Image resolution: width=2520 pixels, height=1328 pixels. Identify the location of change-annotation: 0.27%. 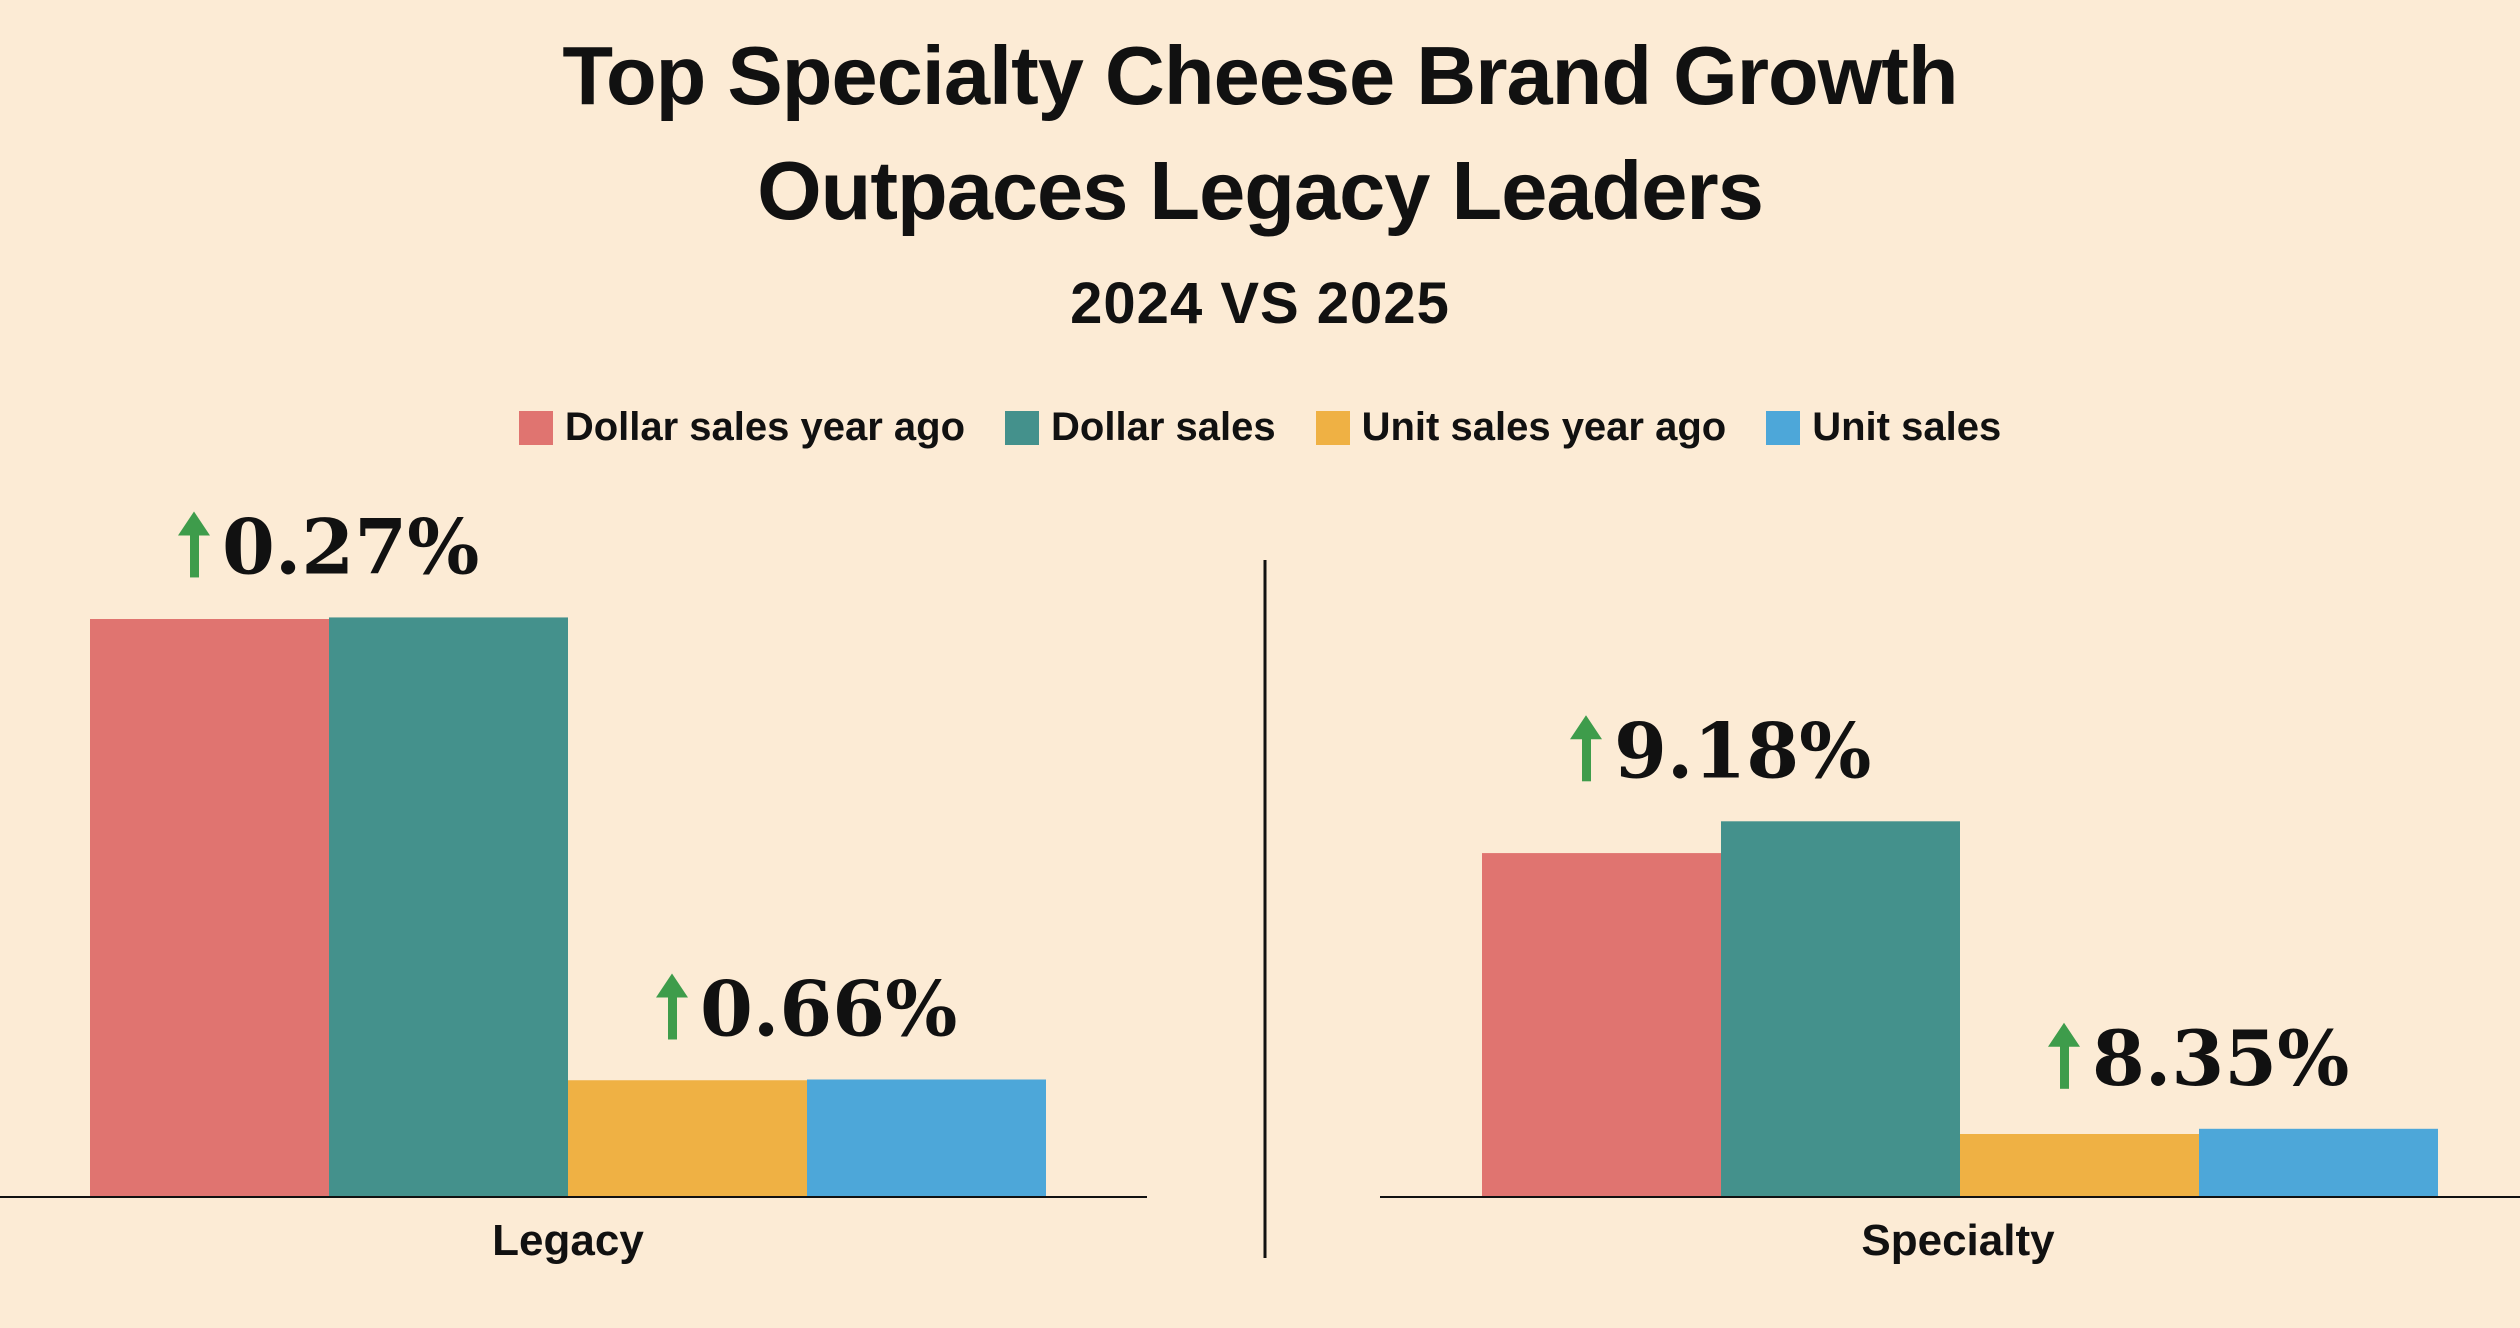
(328, 546).